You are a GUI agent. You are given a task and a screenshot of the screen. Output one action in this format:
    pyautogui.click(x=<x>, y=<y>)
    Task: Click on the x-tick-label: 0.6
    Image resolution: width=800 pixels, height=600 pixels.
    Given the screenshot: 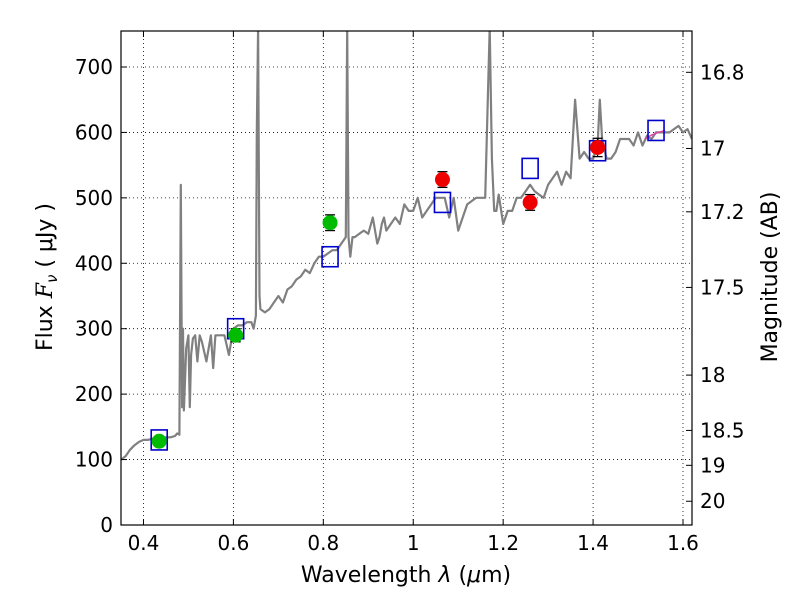 What is the action you would take?
    pyautogui.click(x=233, y=543)
    